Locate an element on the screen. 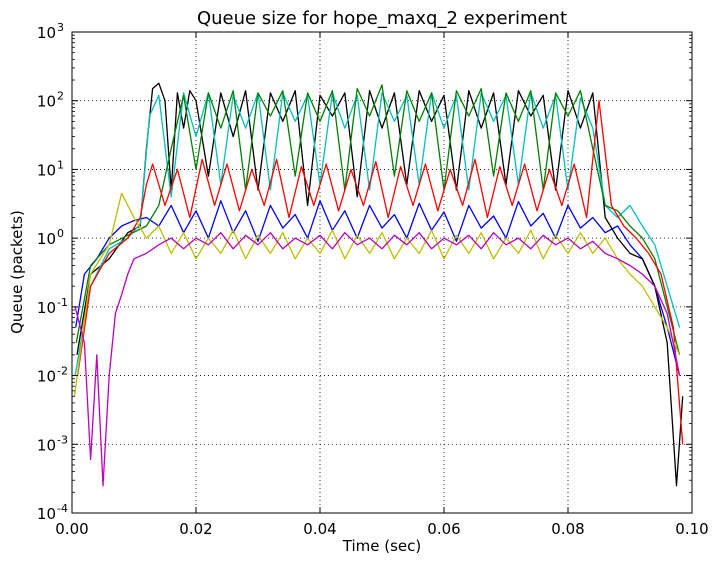  x-tick-label: 0.08 is located at coordinates (567, 529).